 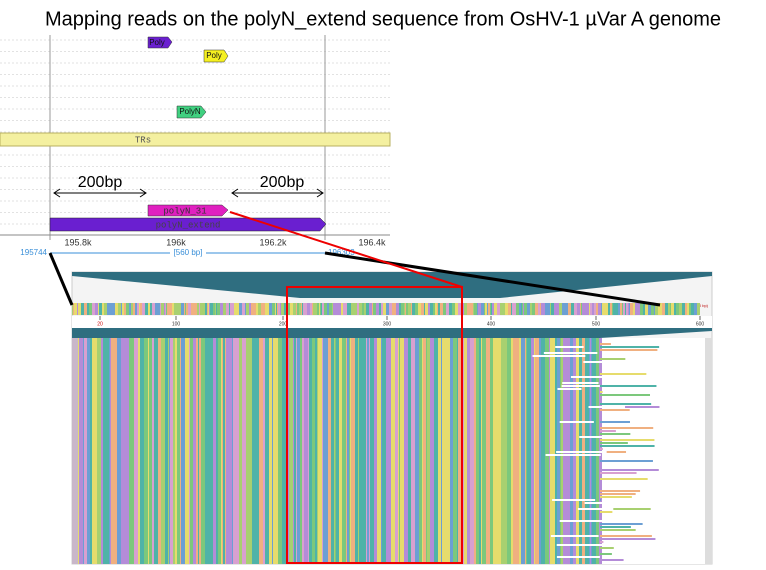 What do you see at coordinates (320, 193) in the screenshot?
I see `arrow-head` at bounding box center [320, 193].